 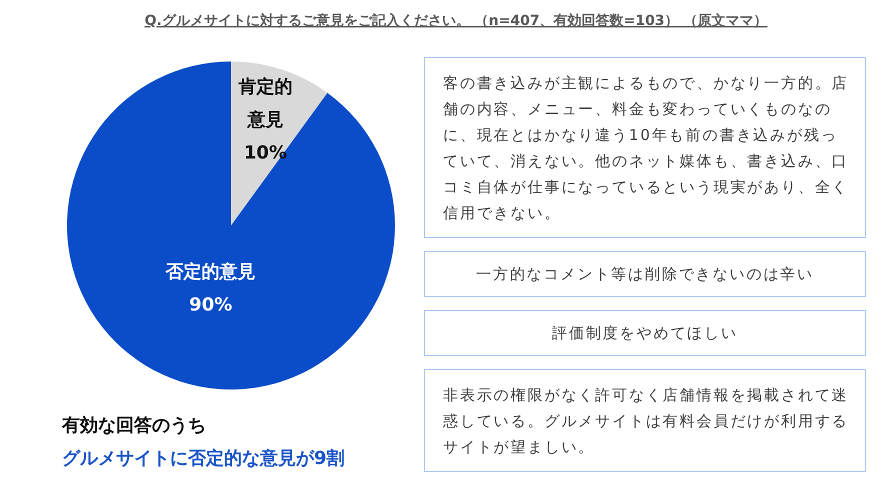 I want to click on text: 一方的なコメント等は削除できないのは辛い, so click(x=645, y=274).